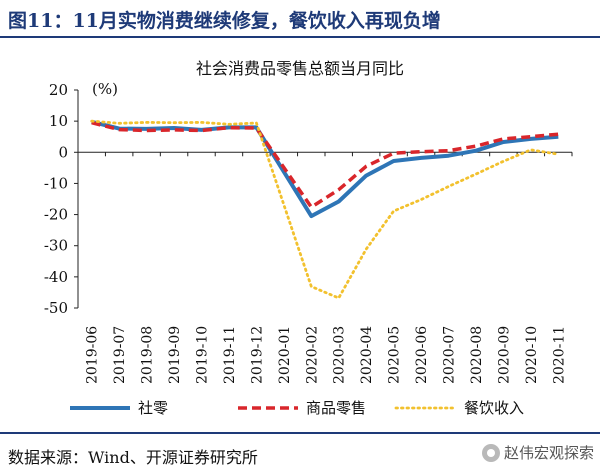  I want to click on y-tick-label: -40, so click(56, 277).